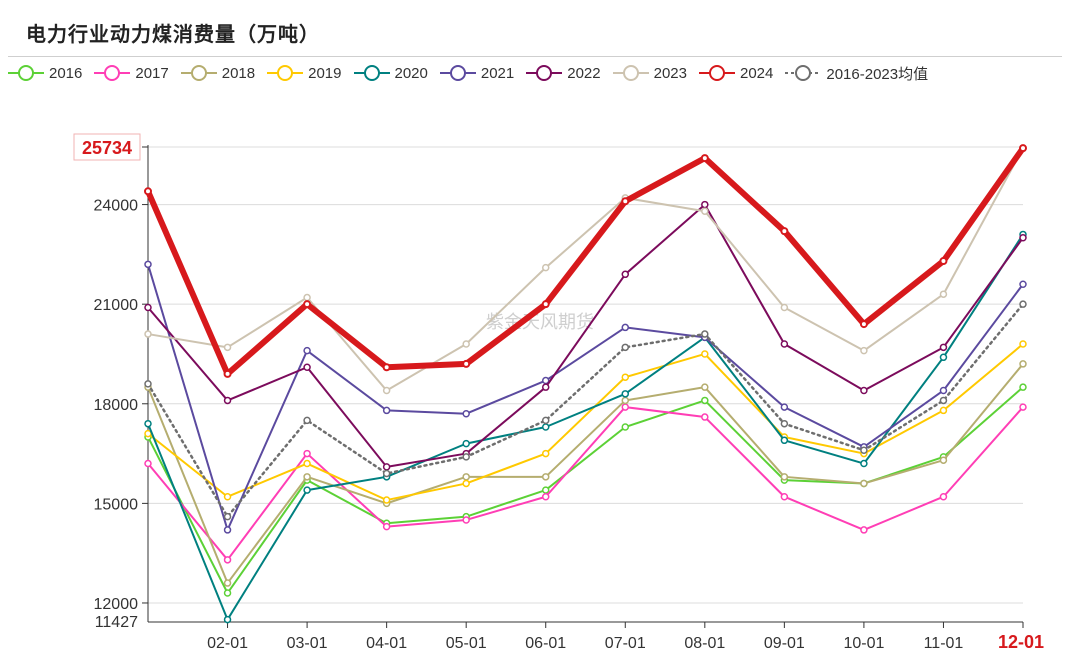 The height and width of the screenshot is (658, 1080). What do you see at coordinates (476, 73) in the screenshot?
I see `legend-item-2021: 2021` at bounding box center [476, 73].